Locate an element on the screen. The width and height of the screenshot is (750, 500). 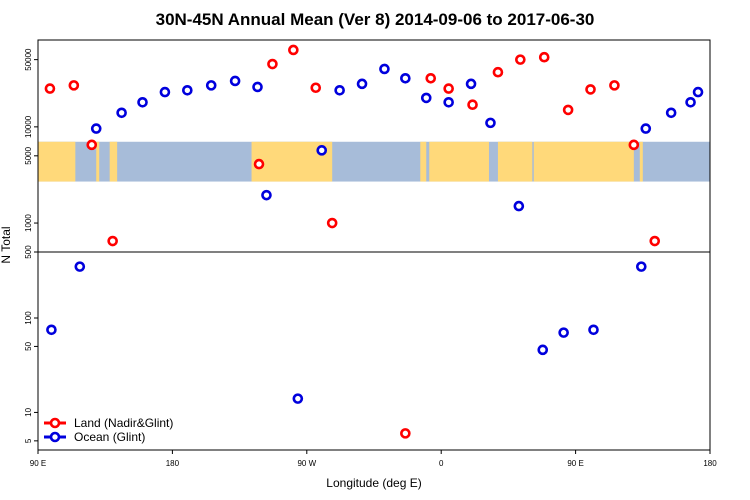
y-tick-label: 50 is located at coordinates (28, 345).